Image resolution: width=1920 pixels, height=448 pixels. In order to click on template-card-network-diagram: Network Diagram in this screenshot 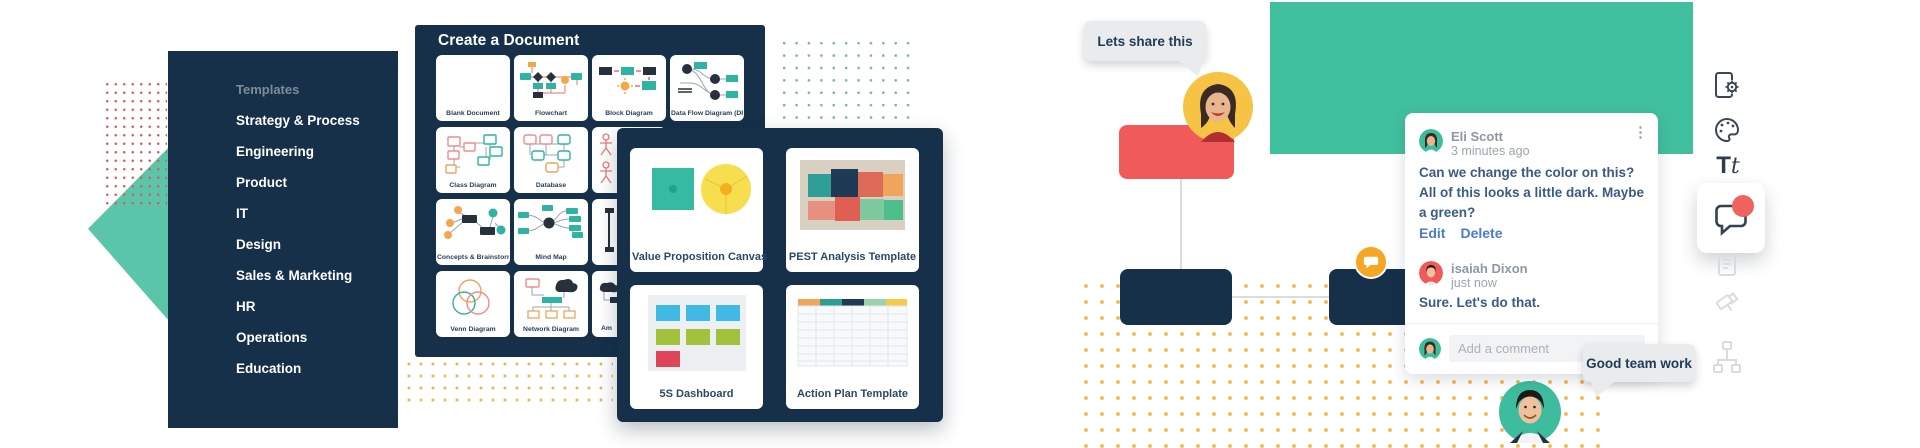, I will do `click(551, 304)`.